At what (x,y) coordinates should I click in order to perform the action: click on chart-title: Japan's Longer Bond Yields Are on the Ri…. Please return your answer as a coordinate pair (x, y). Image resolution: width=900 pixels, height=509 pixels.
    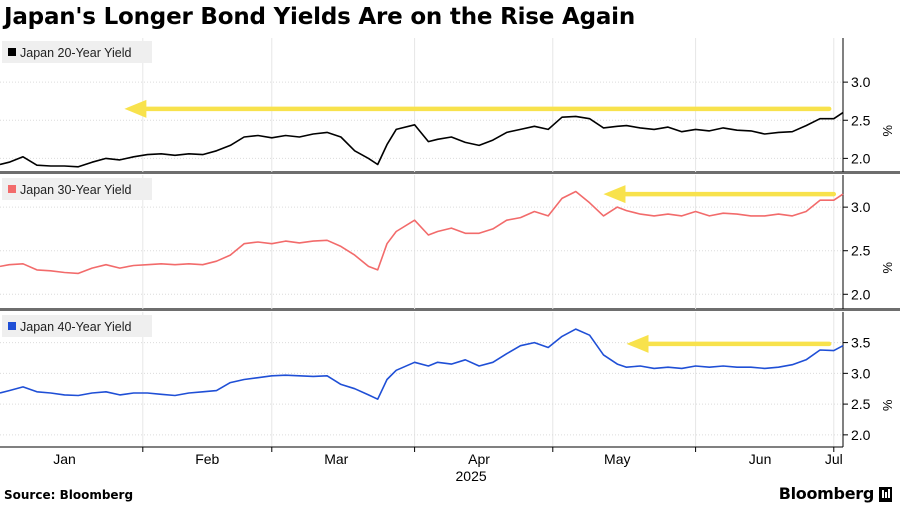
    Looking at the image, I should click on (320, 17).